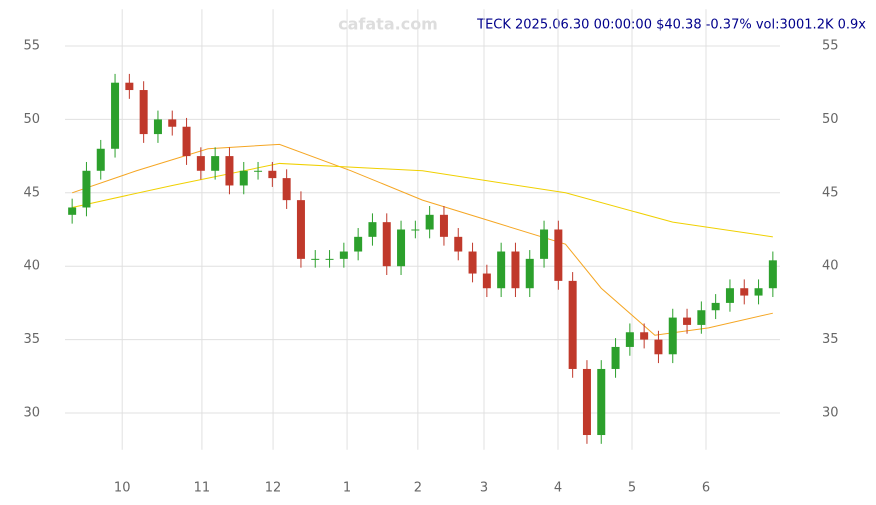 The width and height of the screenshot is (876, 505). Describe the element at coordinates (422, 200) in the screenshot. I see `moving-average` at that location.